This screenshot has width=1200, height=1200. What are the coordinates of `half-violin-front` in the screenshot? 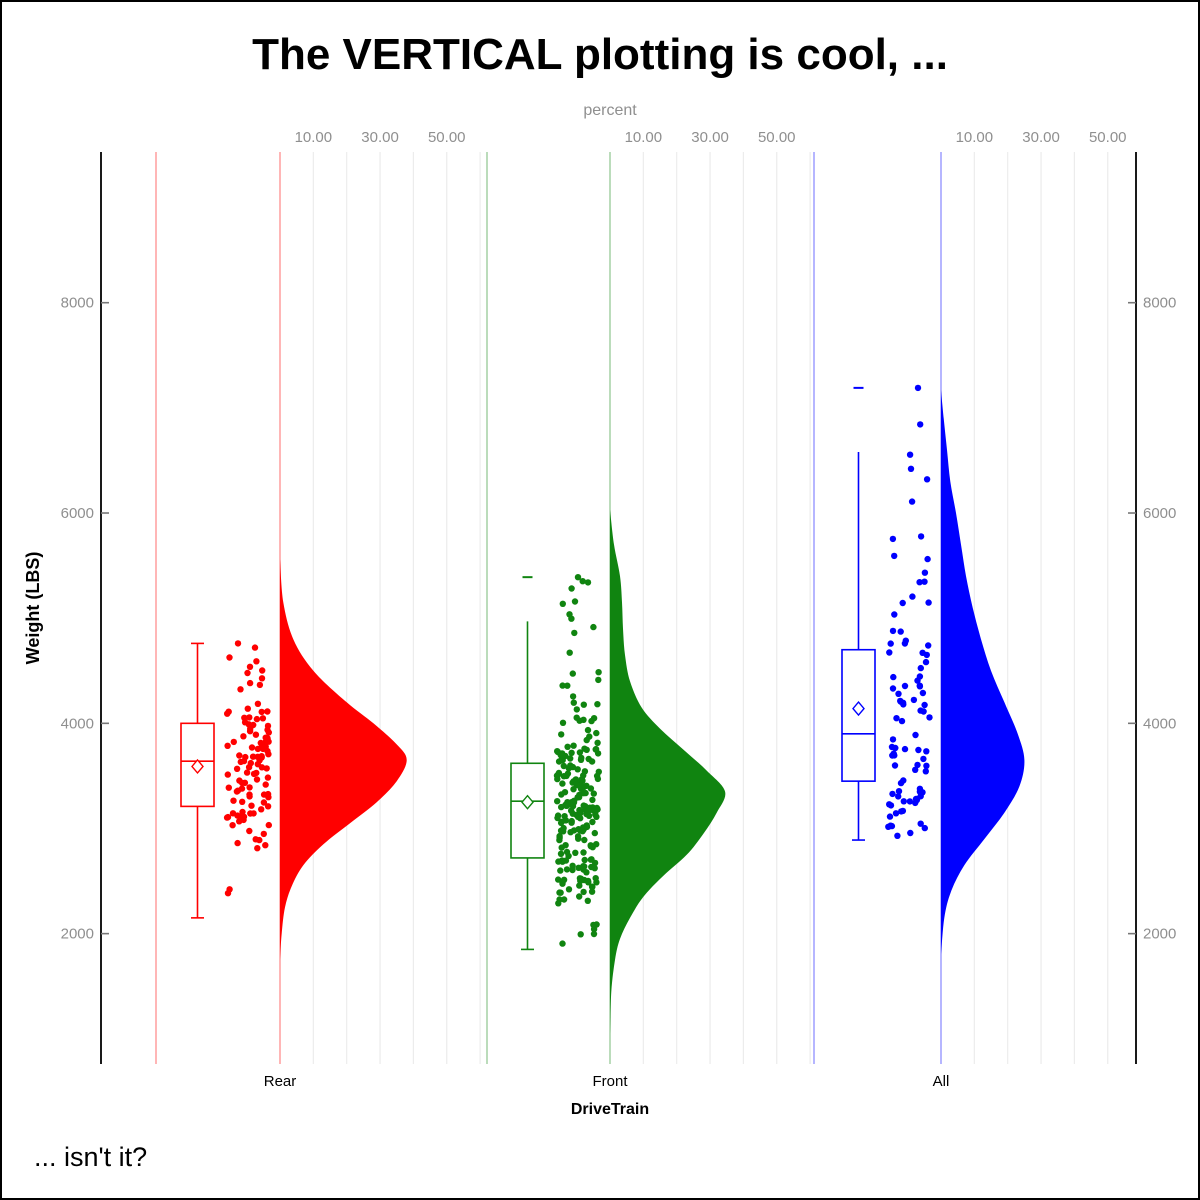 It's located at (668, 772).